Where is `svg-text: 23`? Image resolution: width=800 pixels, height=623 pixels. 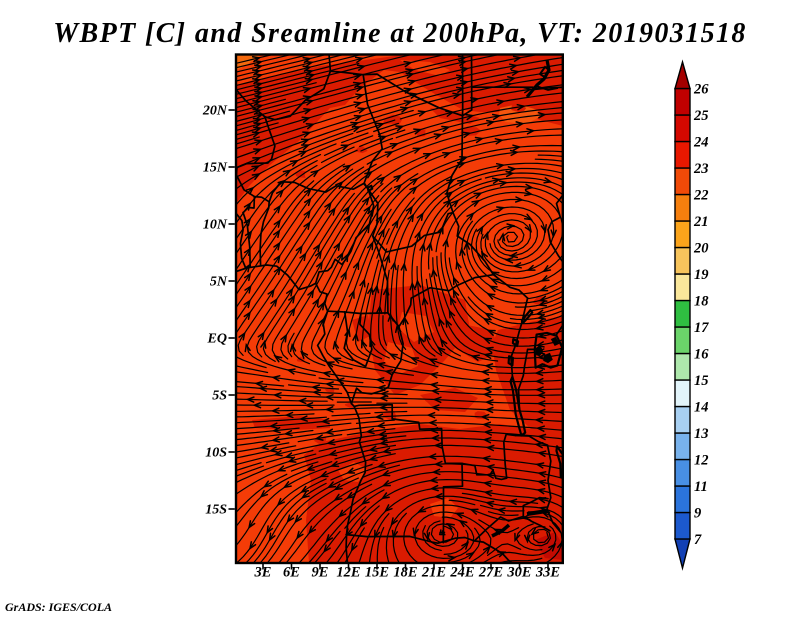 svg-text: 23 is located at coordinates (701, 169).